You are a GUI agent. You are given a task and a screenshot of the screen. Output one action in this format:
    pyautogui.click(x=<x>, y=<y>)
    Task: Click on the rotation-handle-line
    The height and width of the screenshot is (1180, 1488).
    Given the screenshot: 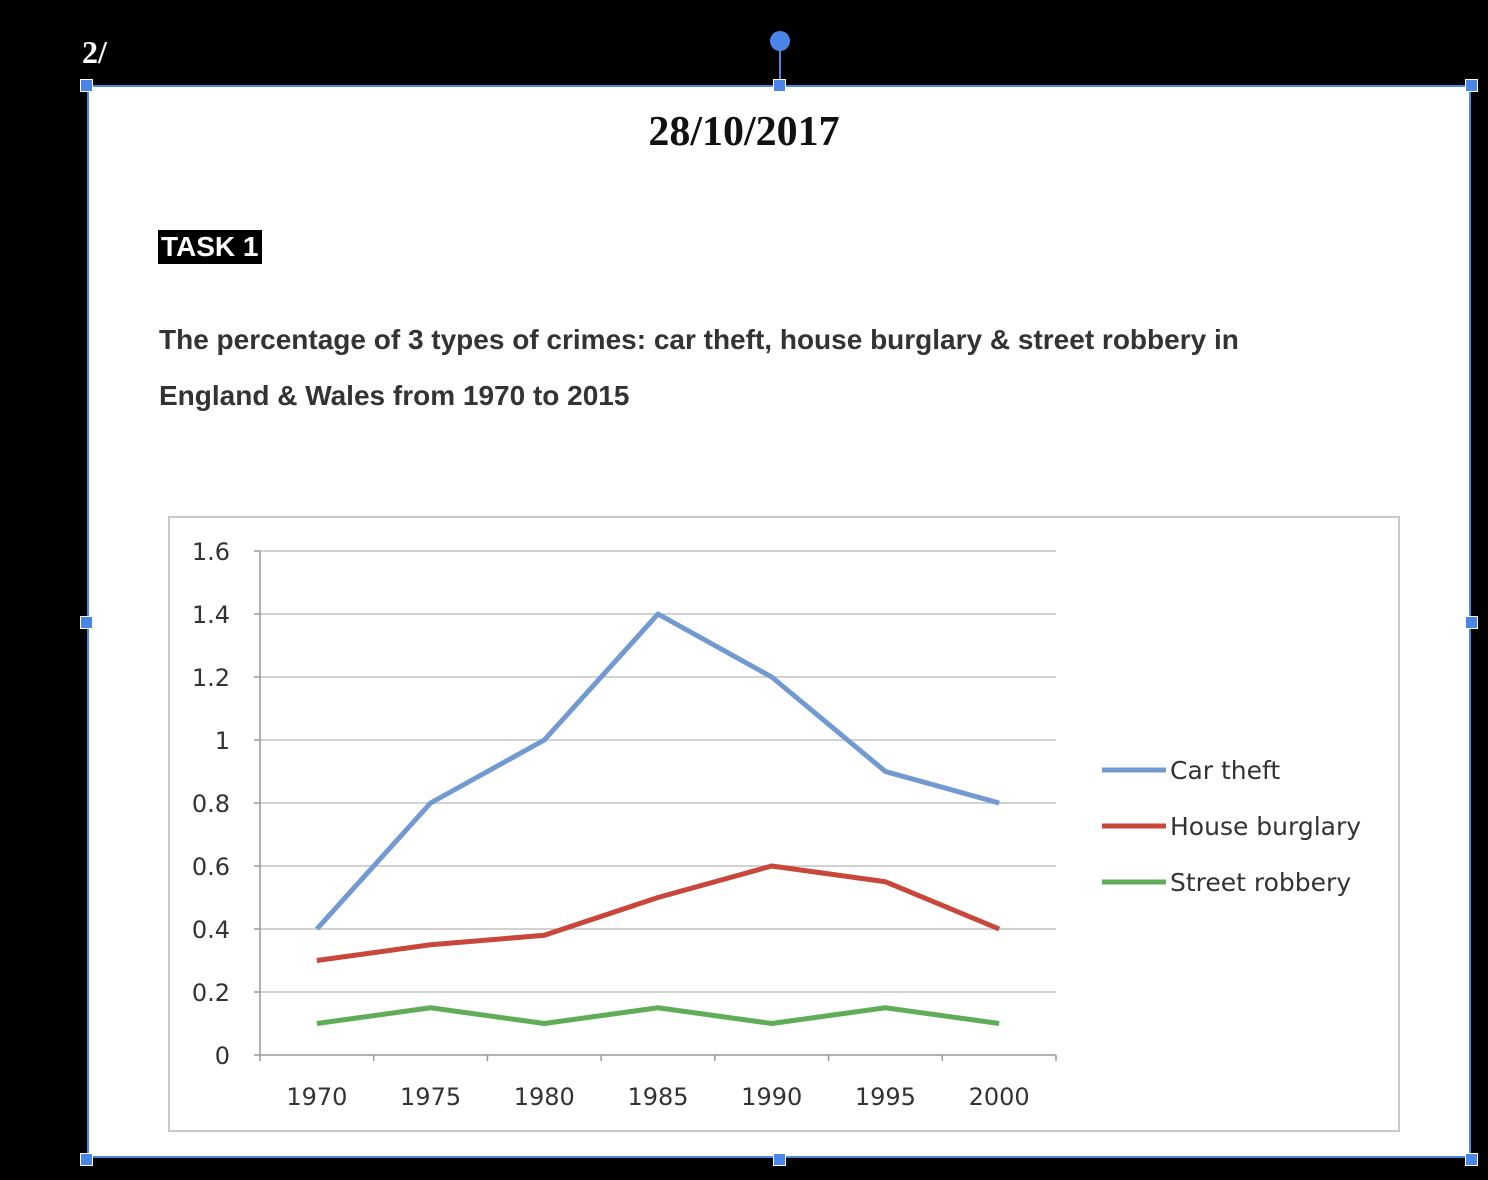 What is the action you would take?
    pyautogui.click(x=780, y=67)
    